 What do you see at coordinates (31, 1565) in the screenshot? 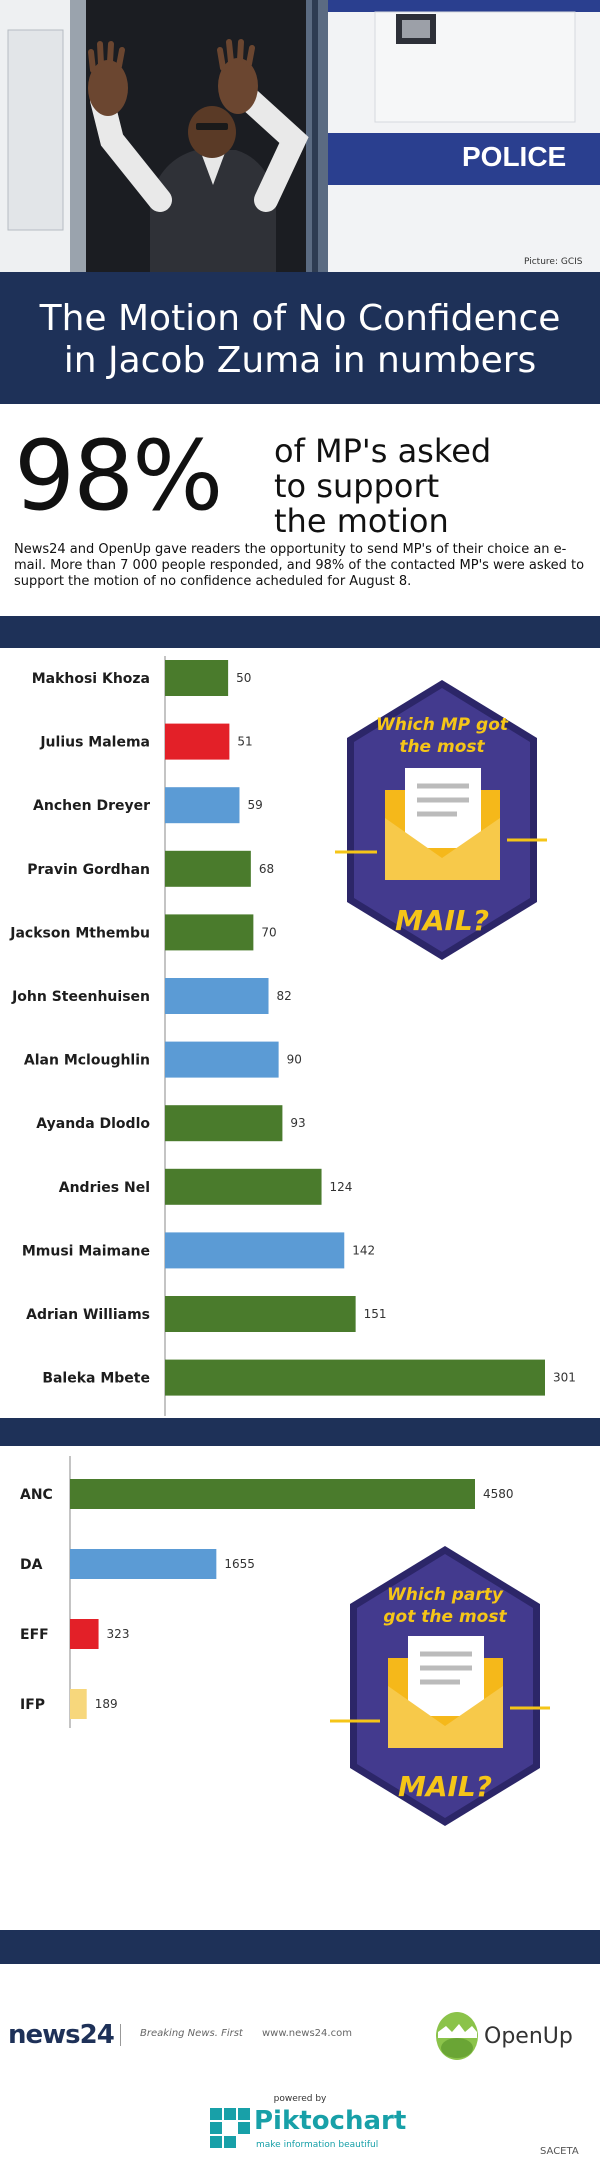
I see `category-label: DA` at bounding box center [31, 1565].